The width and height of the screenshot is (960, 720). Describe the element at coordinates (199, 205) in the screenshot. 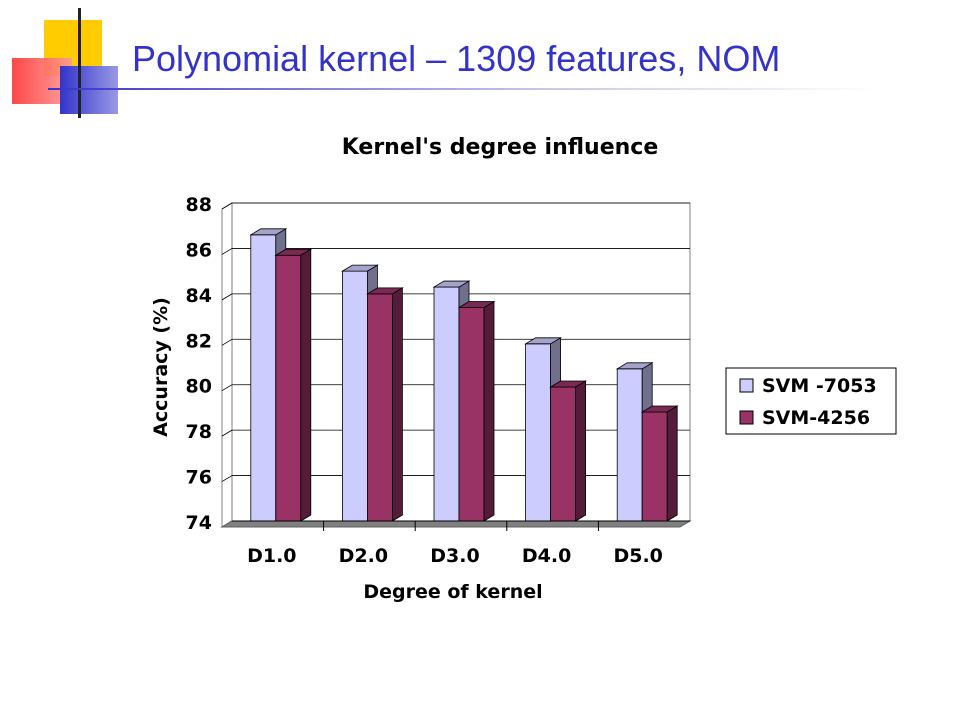

I see `y-tick-label: 88` at that location.